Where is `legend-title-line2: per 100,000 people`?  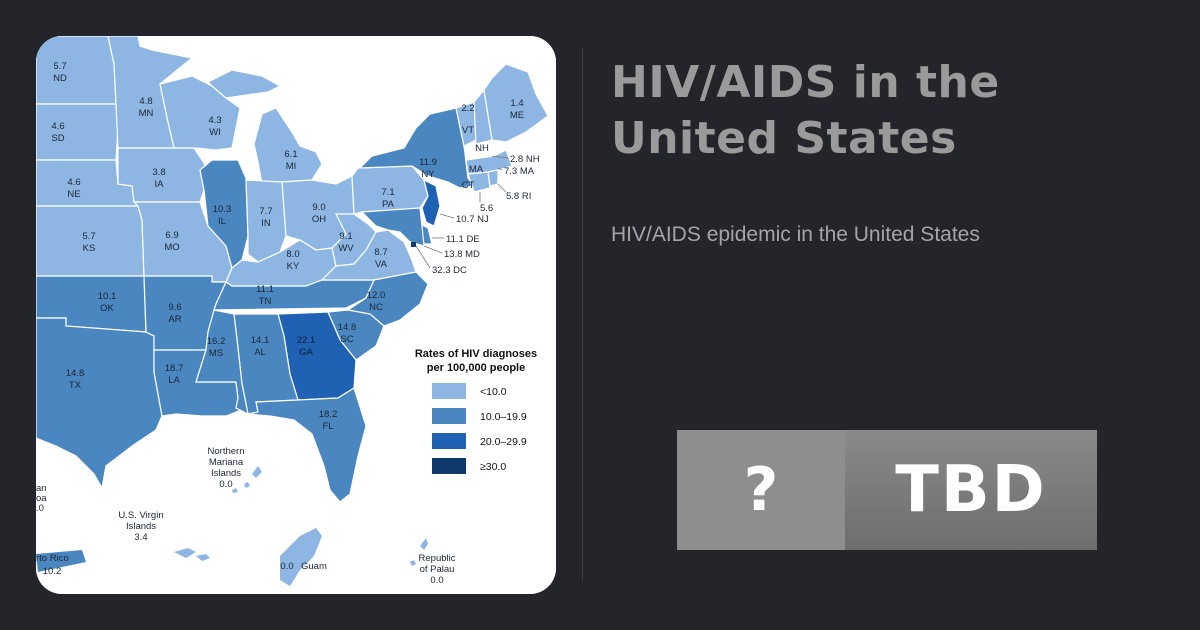 legend-title-line2: per 100,000 people is located at coordinates (476, 368).